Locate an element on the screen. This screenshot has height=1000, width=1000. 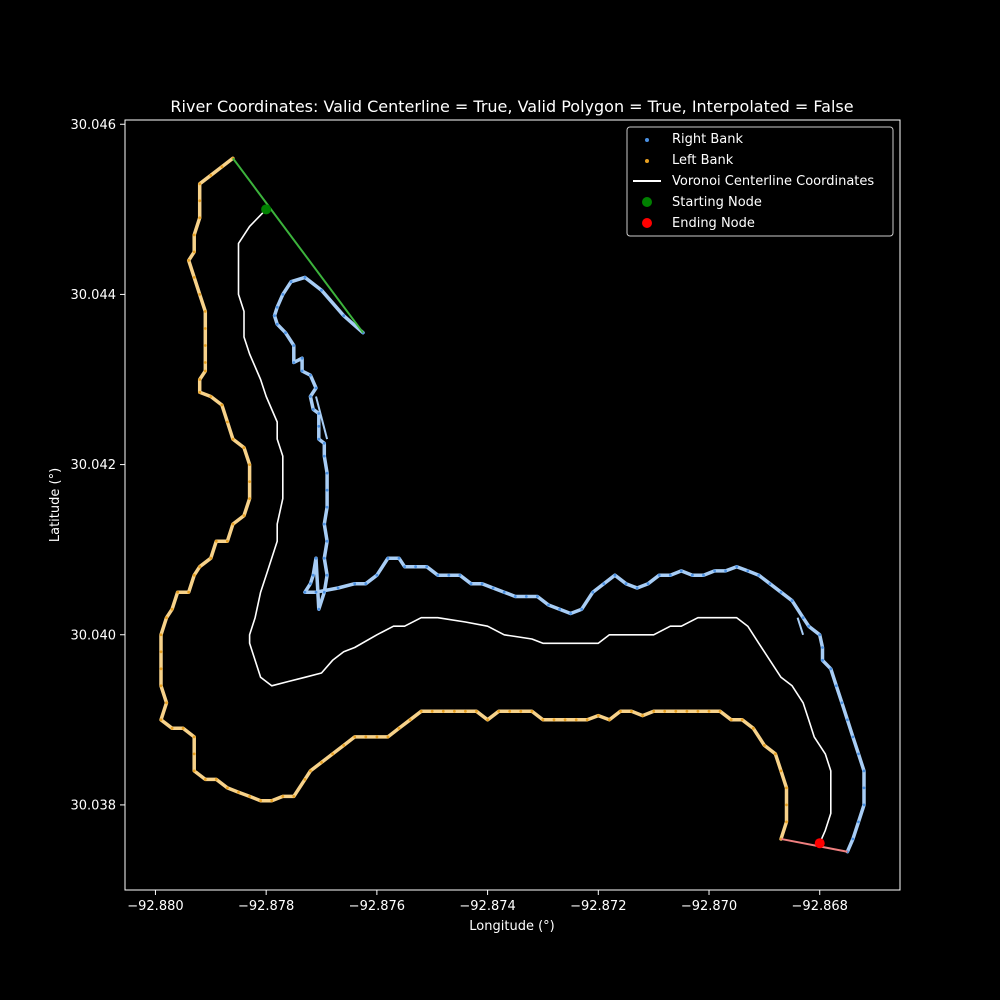
right-bank-segment-upper is located at coordinates (322, 418).